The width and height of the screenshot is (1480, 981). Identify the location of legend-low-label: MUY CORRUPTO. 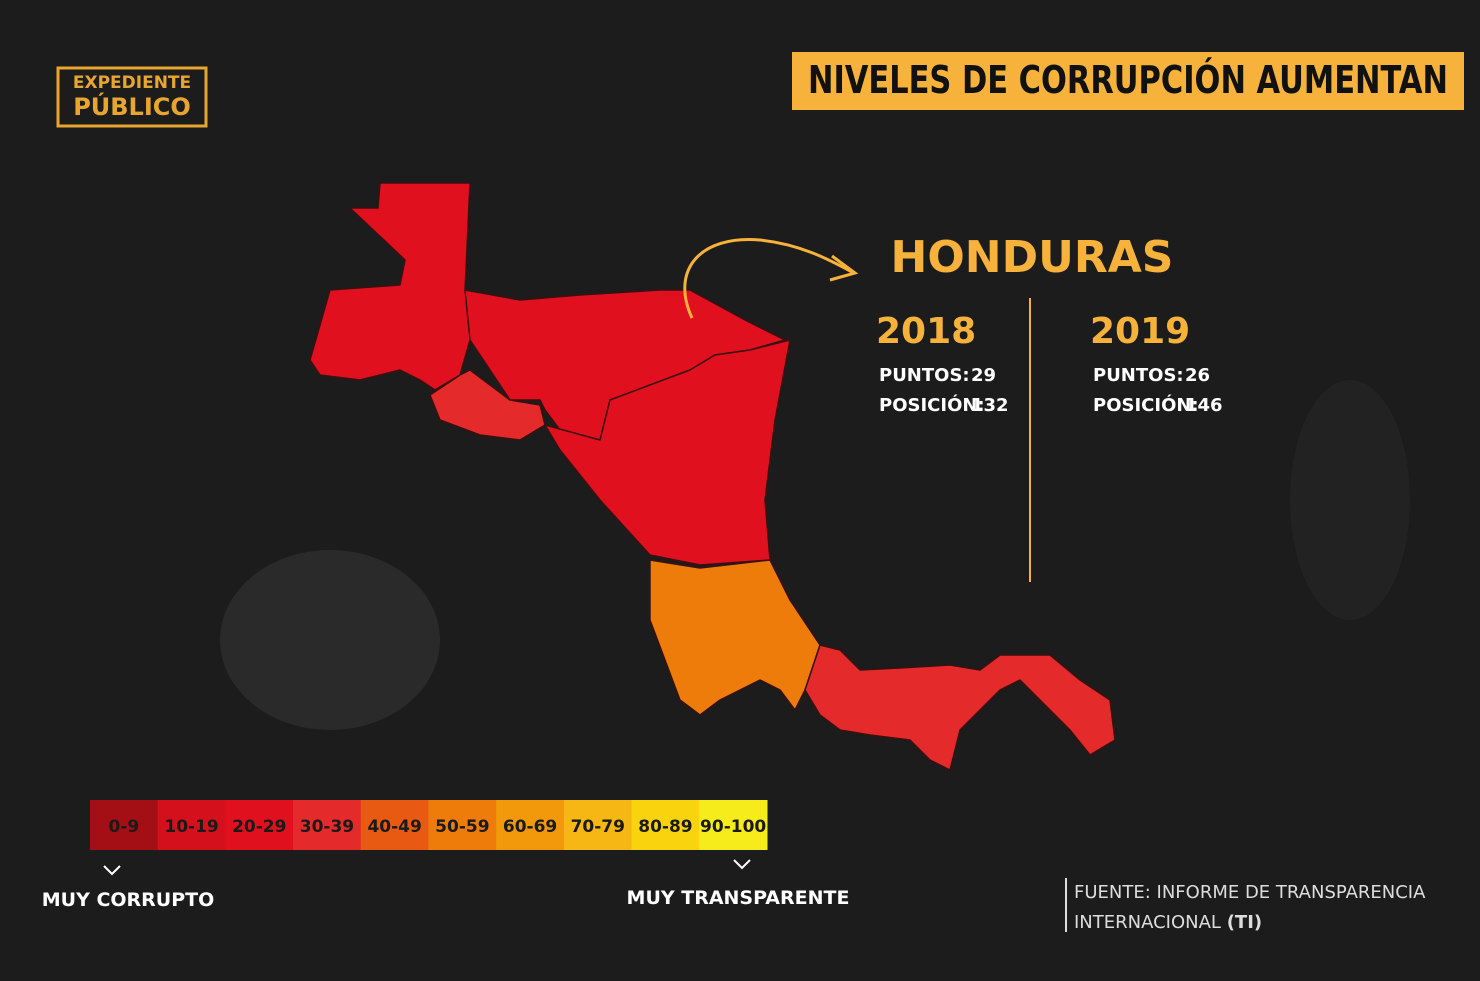
(128, 900).